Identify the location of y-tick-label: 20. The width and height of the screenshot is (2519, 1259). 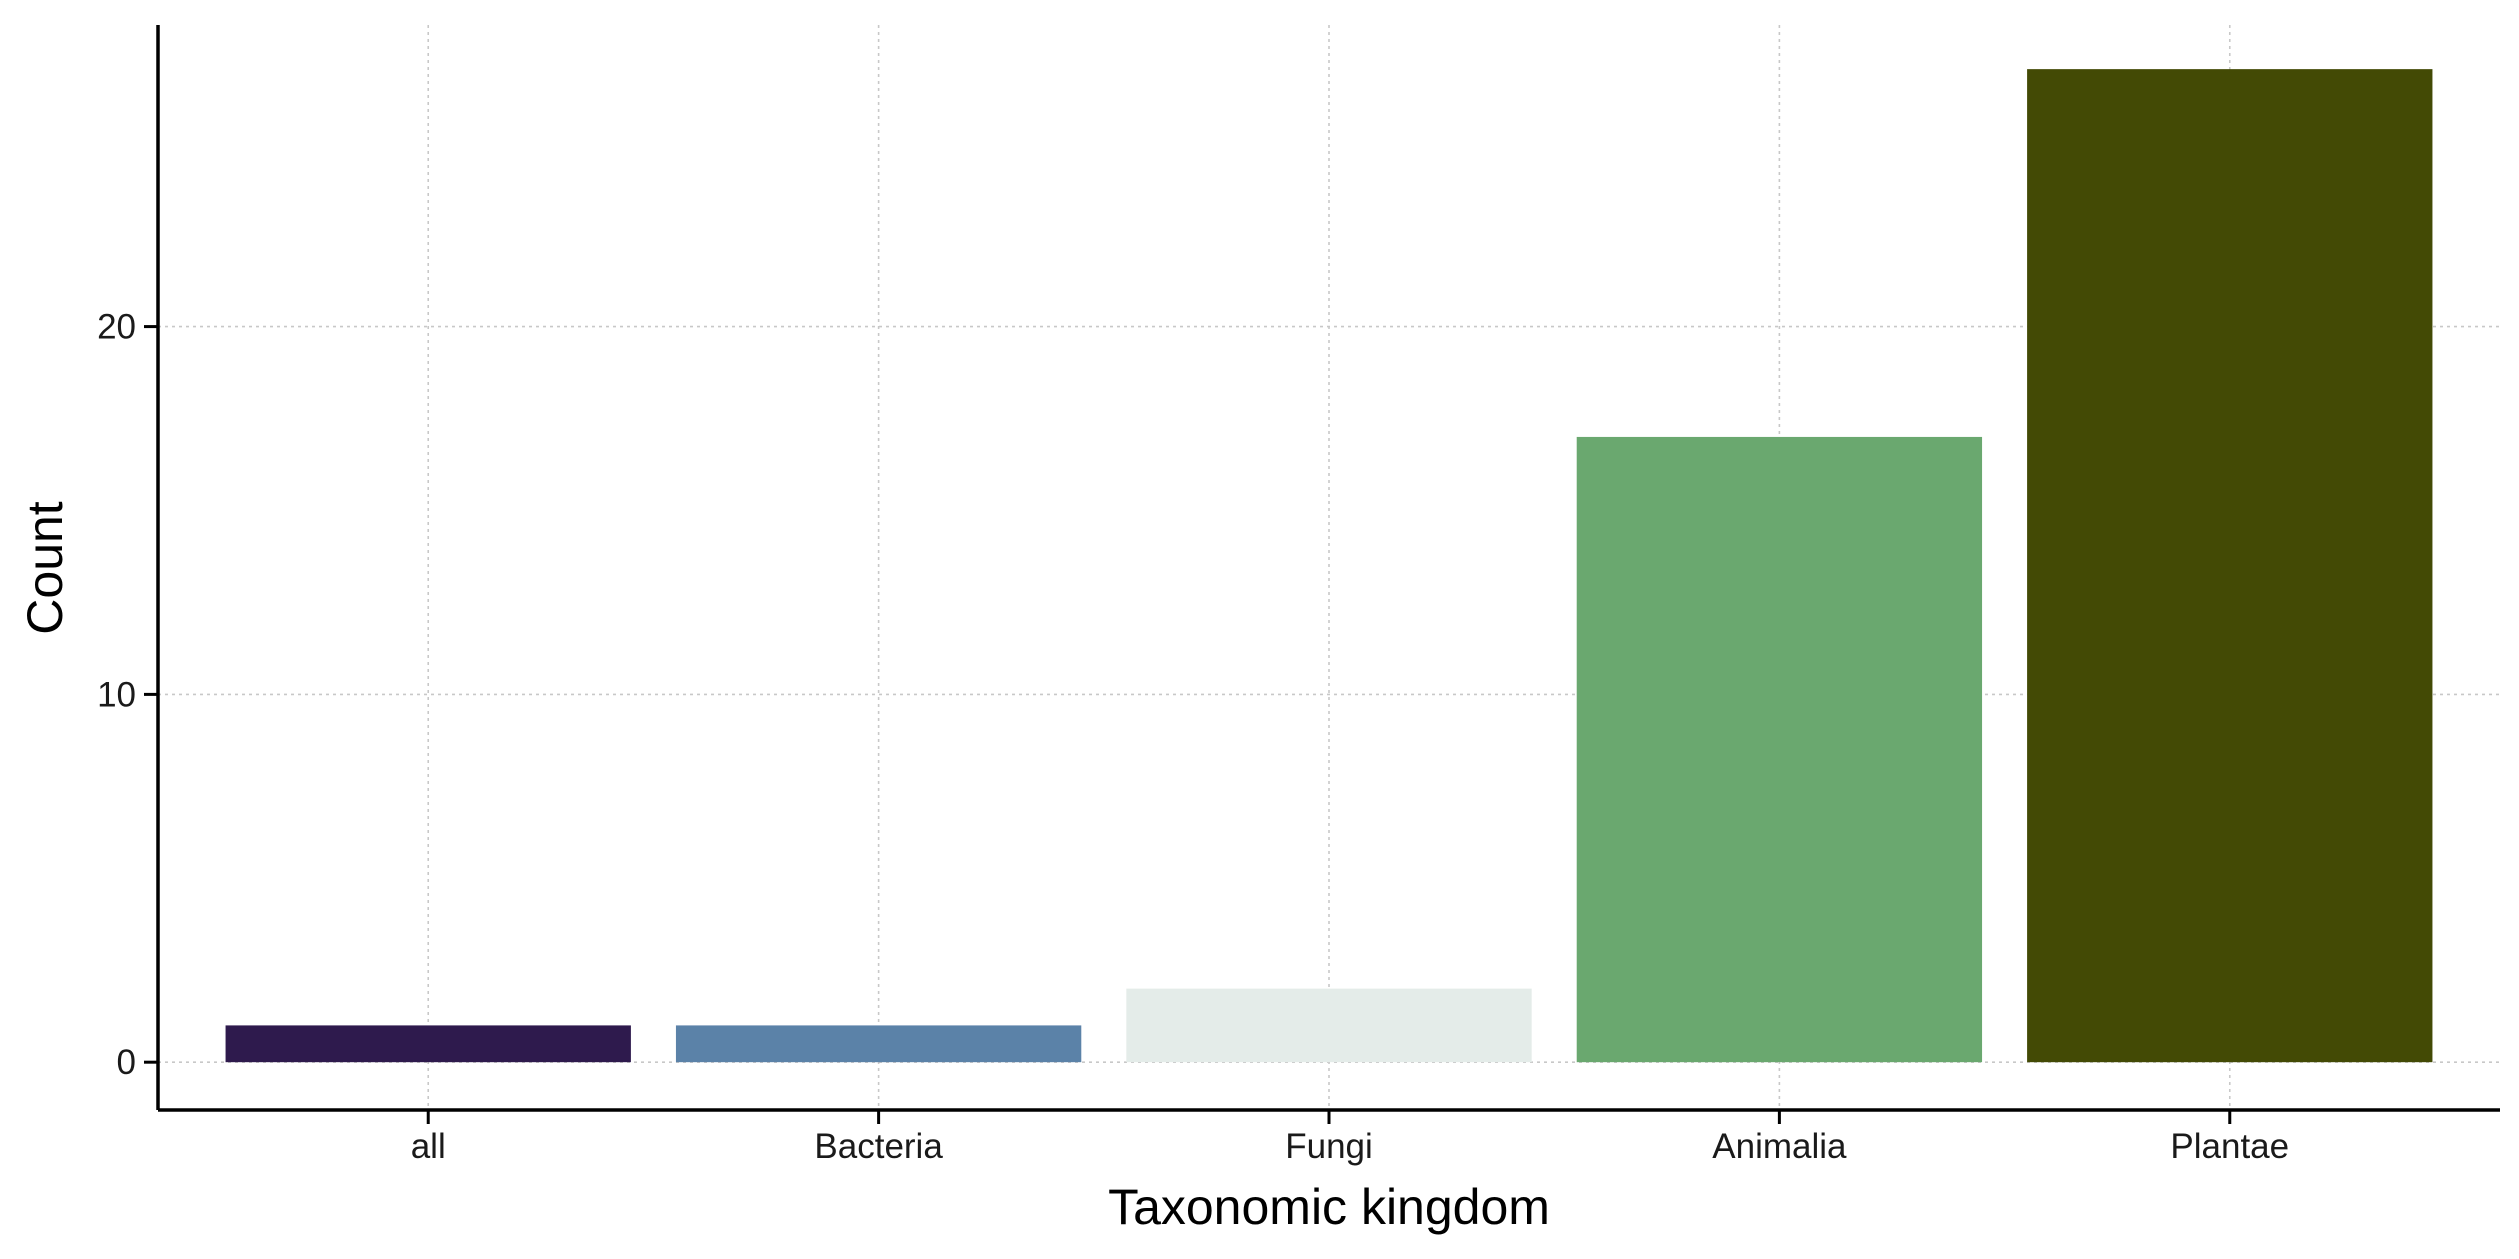
(116, 327).